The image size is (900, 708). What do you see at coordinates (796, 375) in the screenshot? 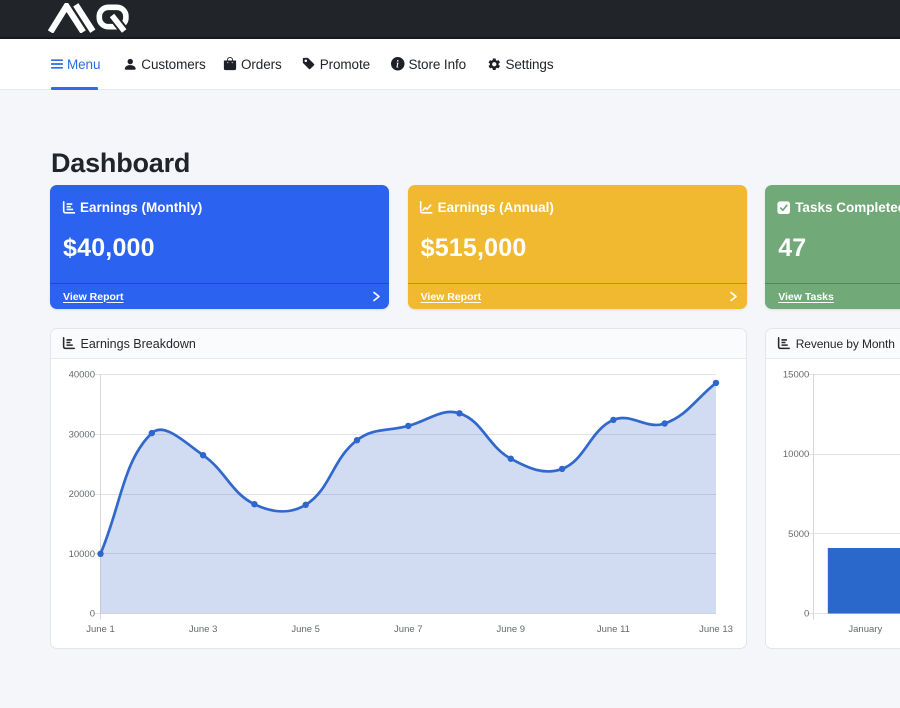
I see `svg-text: 15000` at bounding box center [796, 375].